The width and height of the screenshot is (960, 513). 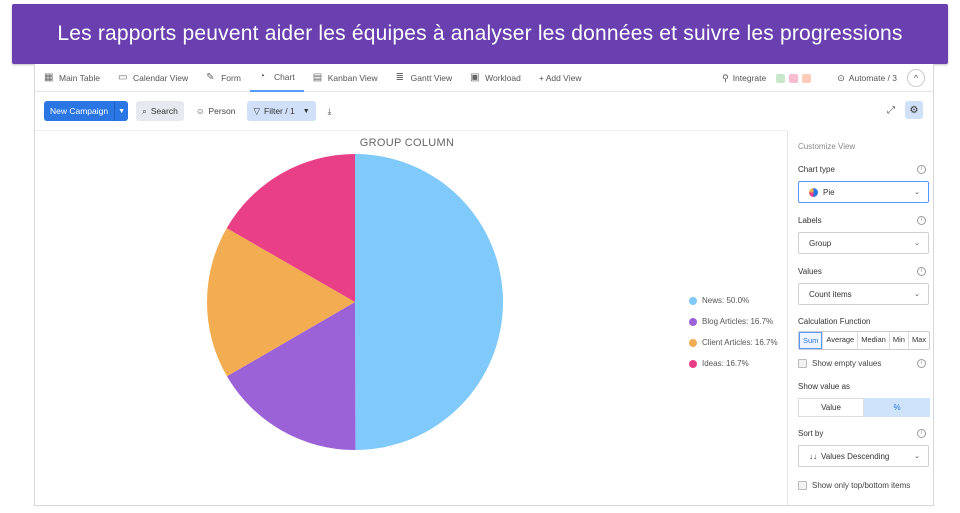 What do you see at coordinates (862, 220) in the screenshot?
I see `labels-row: Labels i` at bounding box center [862, 220].